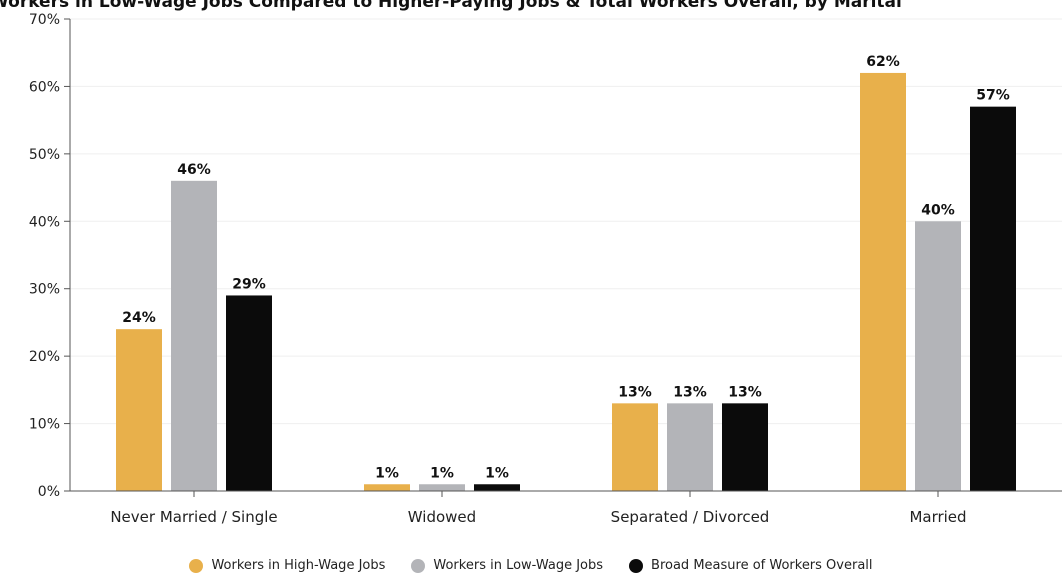  I want to click on y-tick-label: 20%, so click(44, 357).